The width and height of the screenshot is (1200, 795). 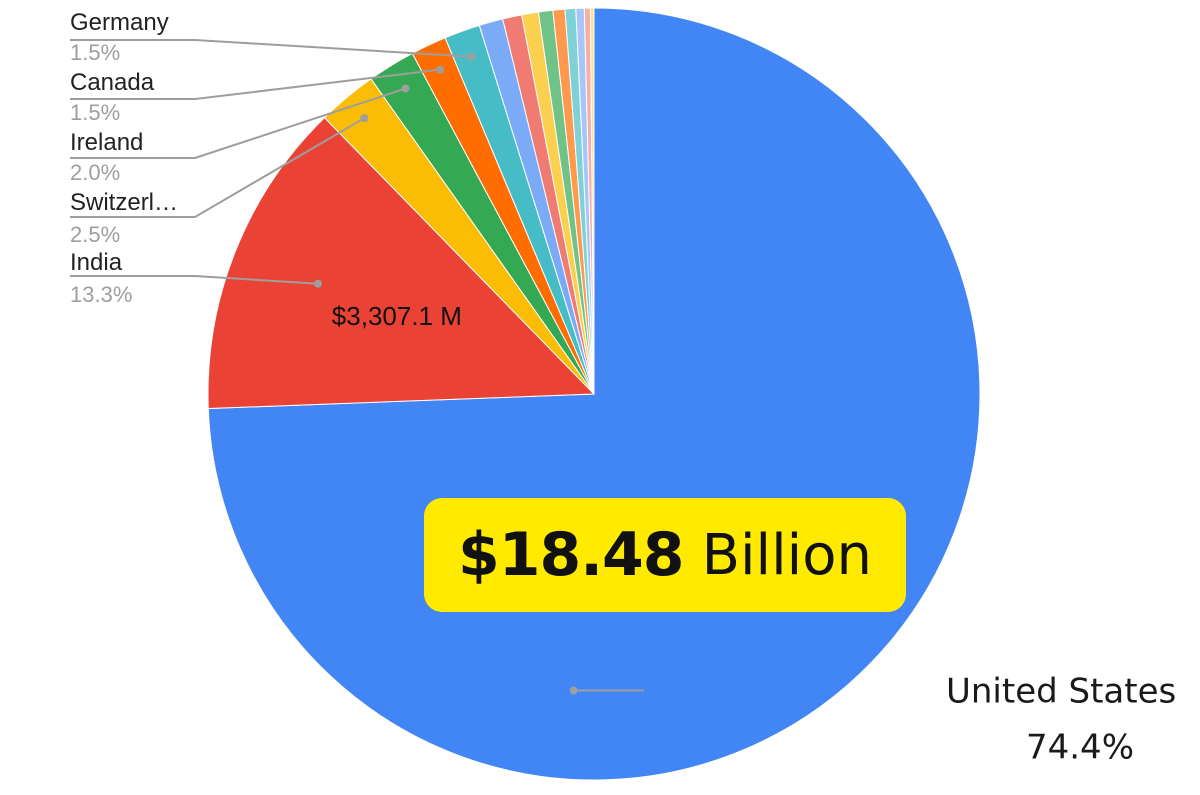 What do you see at coordinates (271, 48) in the screenshot?
I see `leader-line-germany` at bounding box center [271, 48].